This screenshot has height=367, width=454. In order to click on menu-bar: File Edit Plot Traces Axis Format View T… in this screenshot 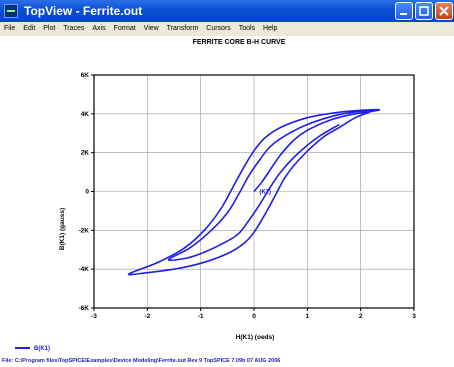, I will do `click(227, 29)`.